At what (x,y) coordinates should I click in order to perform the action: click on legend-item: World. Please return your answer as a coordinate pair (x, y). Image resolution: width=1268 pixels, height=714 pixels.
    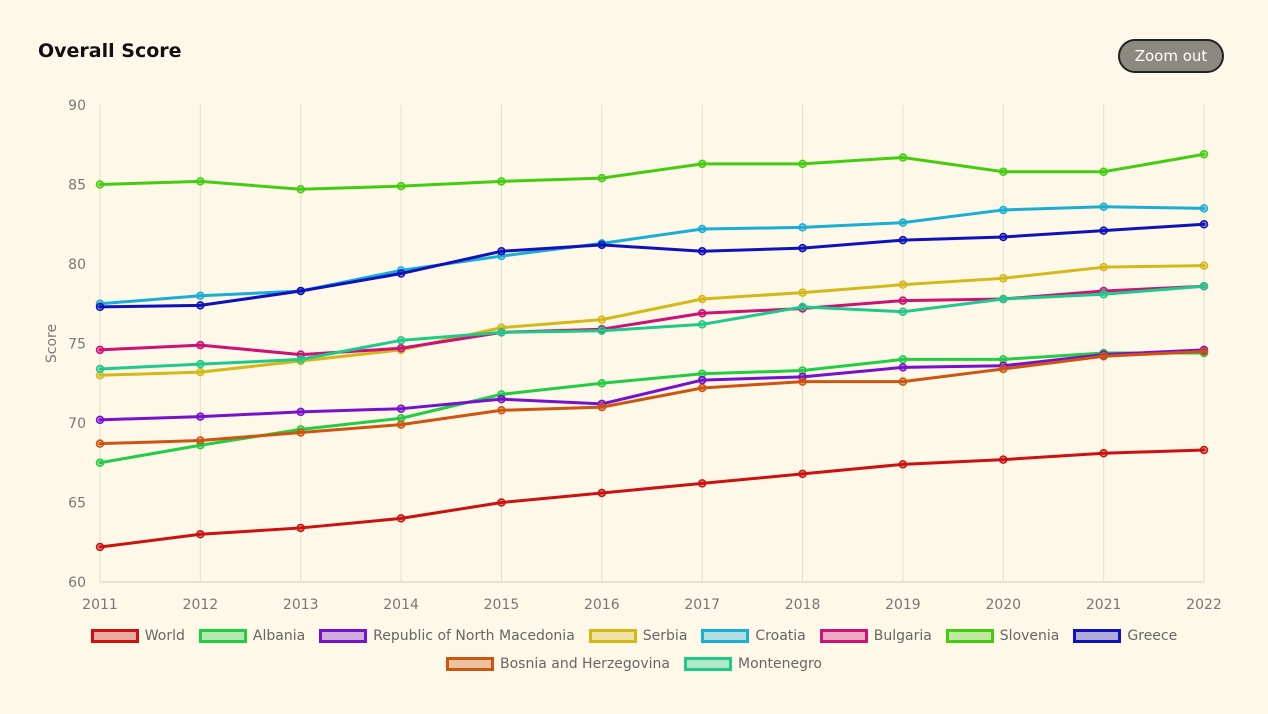
    Looking at the image, I should click on (137, 636).